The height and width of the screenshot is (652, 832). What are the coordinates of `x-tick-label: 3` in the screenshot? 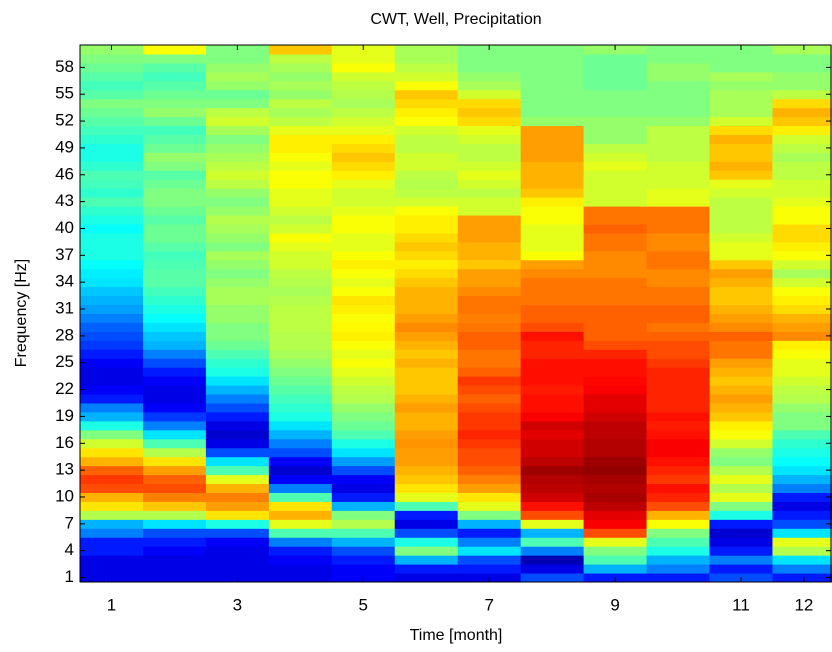 It's located at (237, 604).